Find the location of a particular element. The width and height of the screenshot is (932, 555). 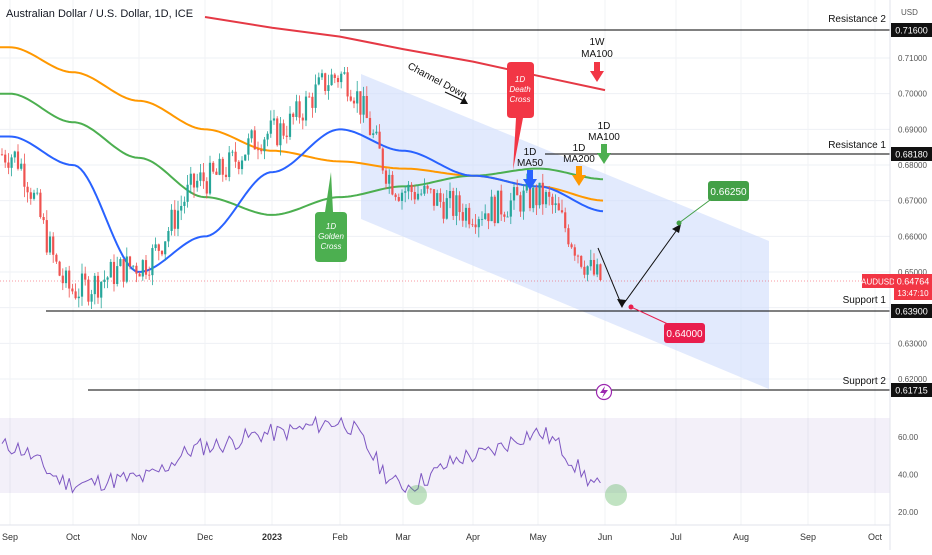

d1-ma50-arrow-icon is located at coordinates (530, 180).